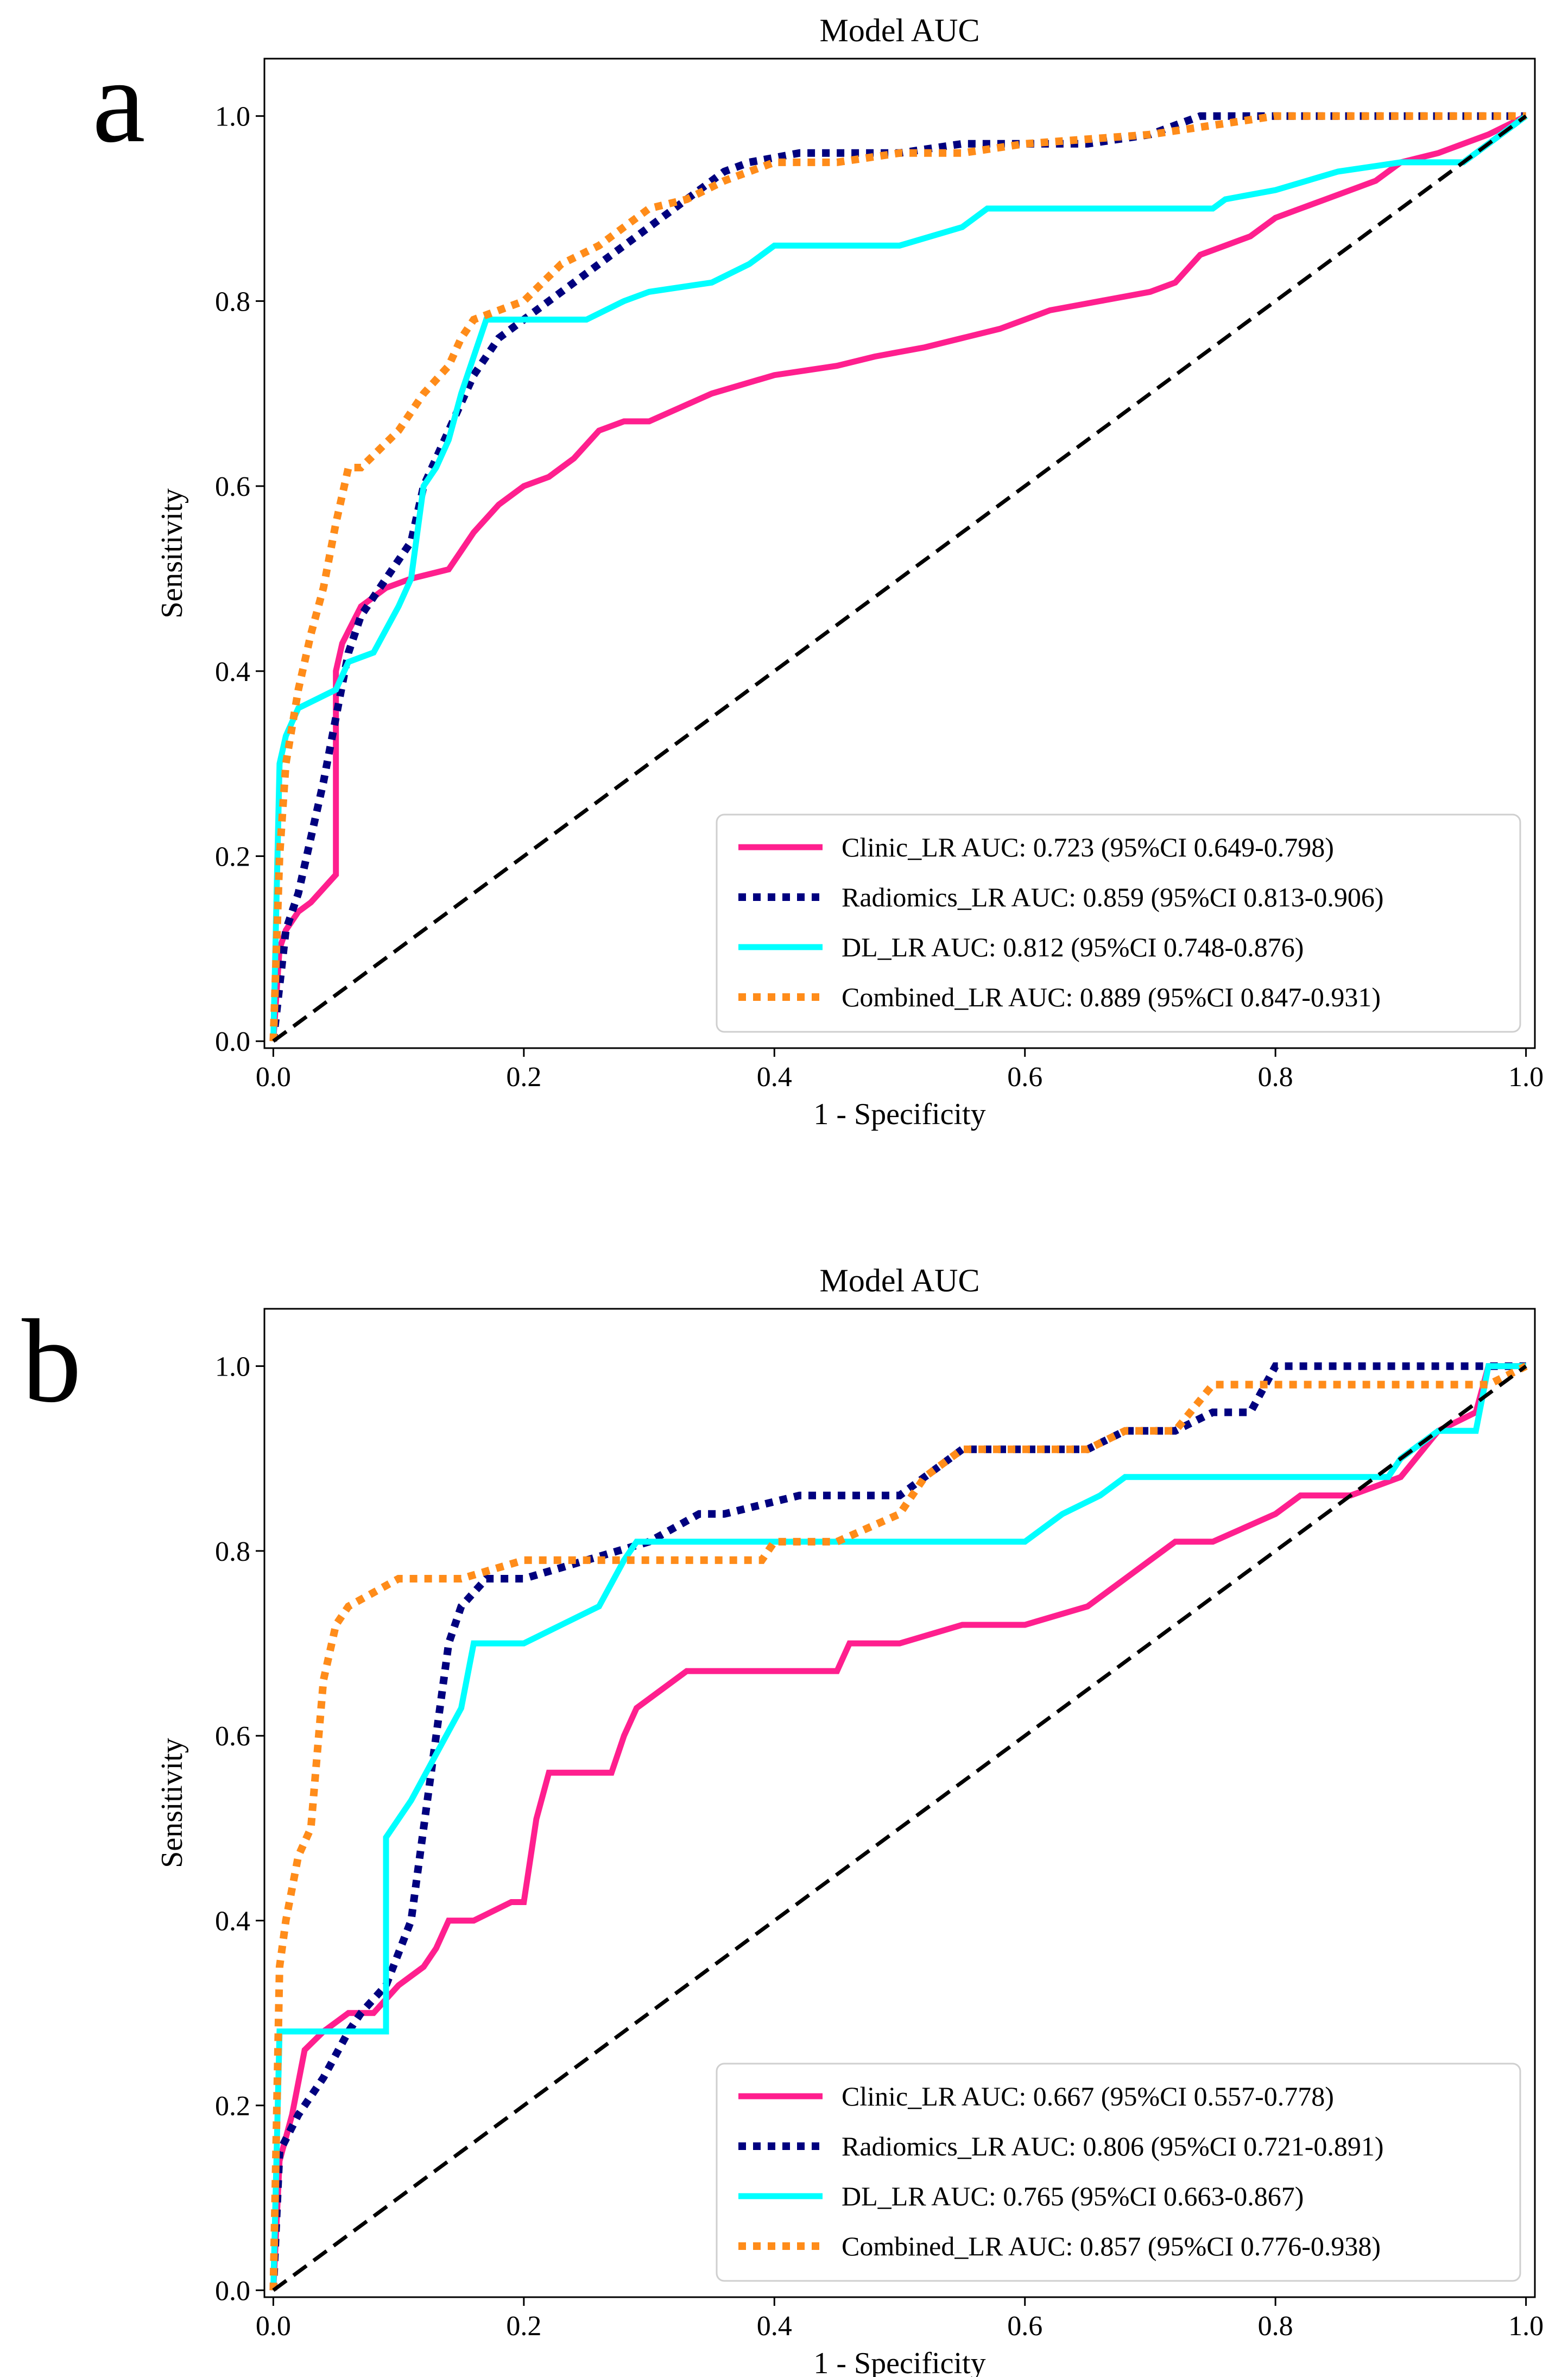 This screenshot has height=2377, width=1568. What do you see at coordinates (1088, 2096) in the screenshot?
I see `legend-entry: Clinic_LR AUC: 0.667 (95%CI 0.557-0.778)` at bounding box center [1088, 2096].